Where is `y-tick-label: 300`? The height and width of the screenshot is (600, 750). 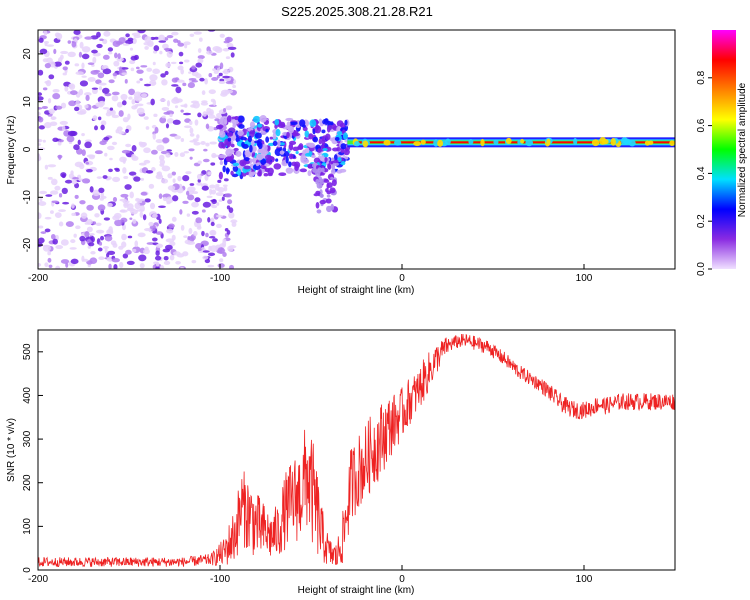 y-tick-label: 300 is located at coordinates (27, 438).